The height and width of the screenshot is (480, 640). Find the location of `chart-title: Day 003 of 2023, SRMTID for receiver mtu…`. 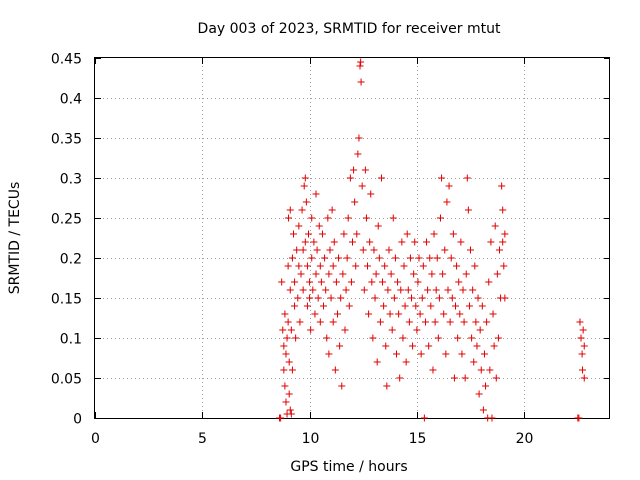

chart-title: Day 003 of 2023, SRMTID for receiver mtu… is located at coordinates (349, 29).